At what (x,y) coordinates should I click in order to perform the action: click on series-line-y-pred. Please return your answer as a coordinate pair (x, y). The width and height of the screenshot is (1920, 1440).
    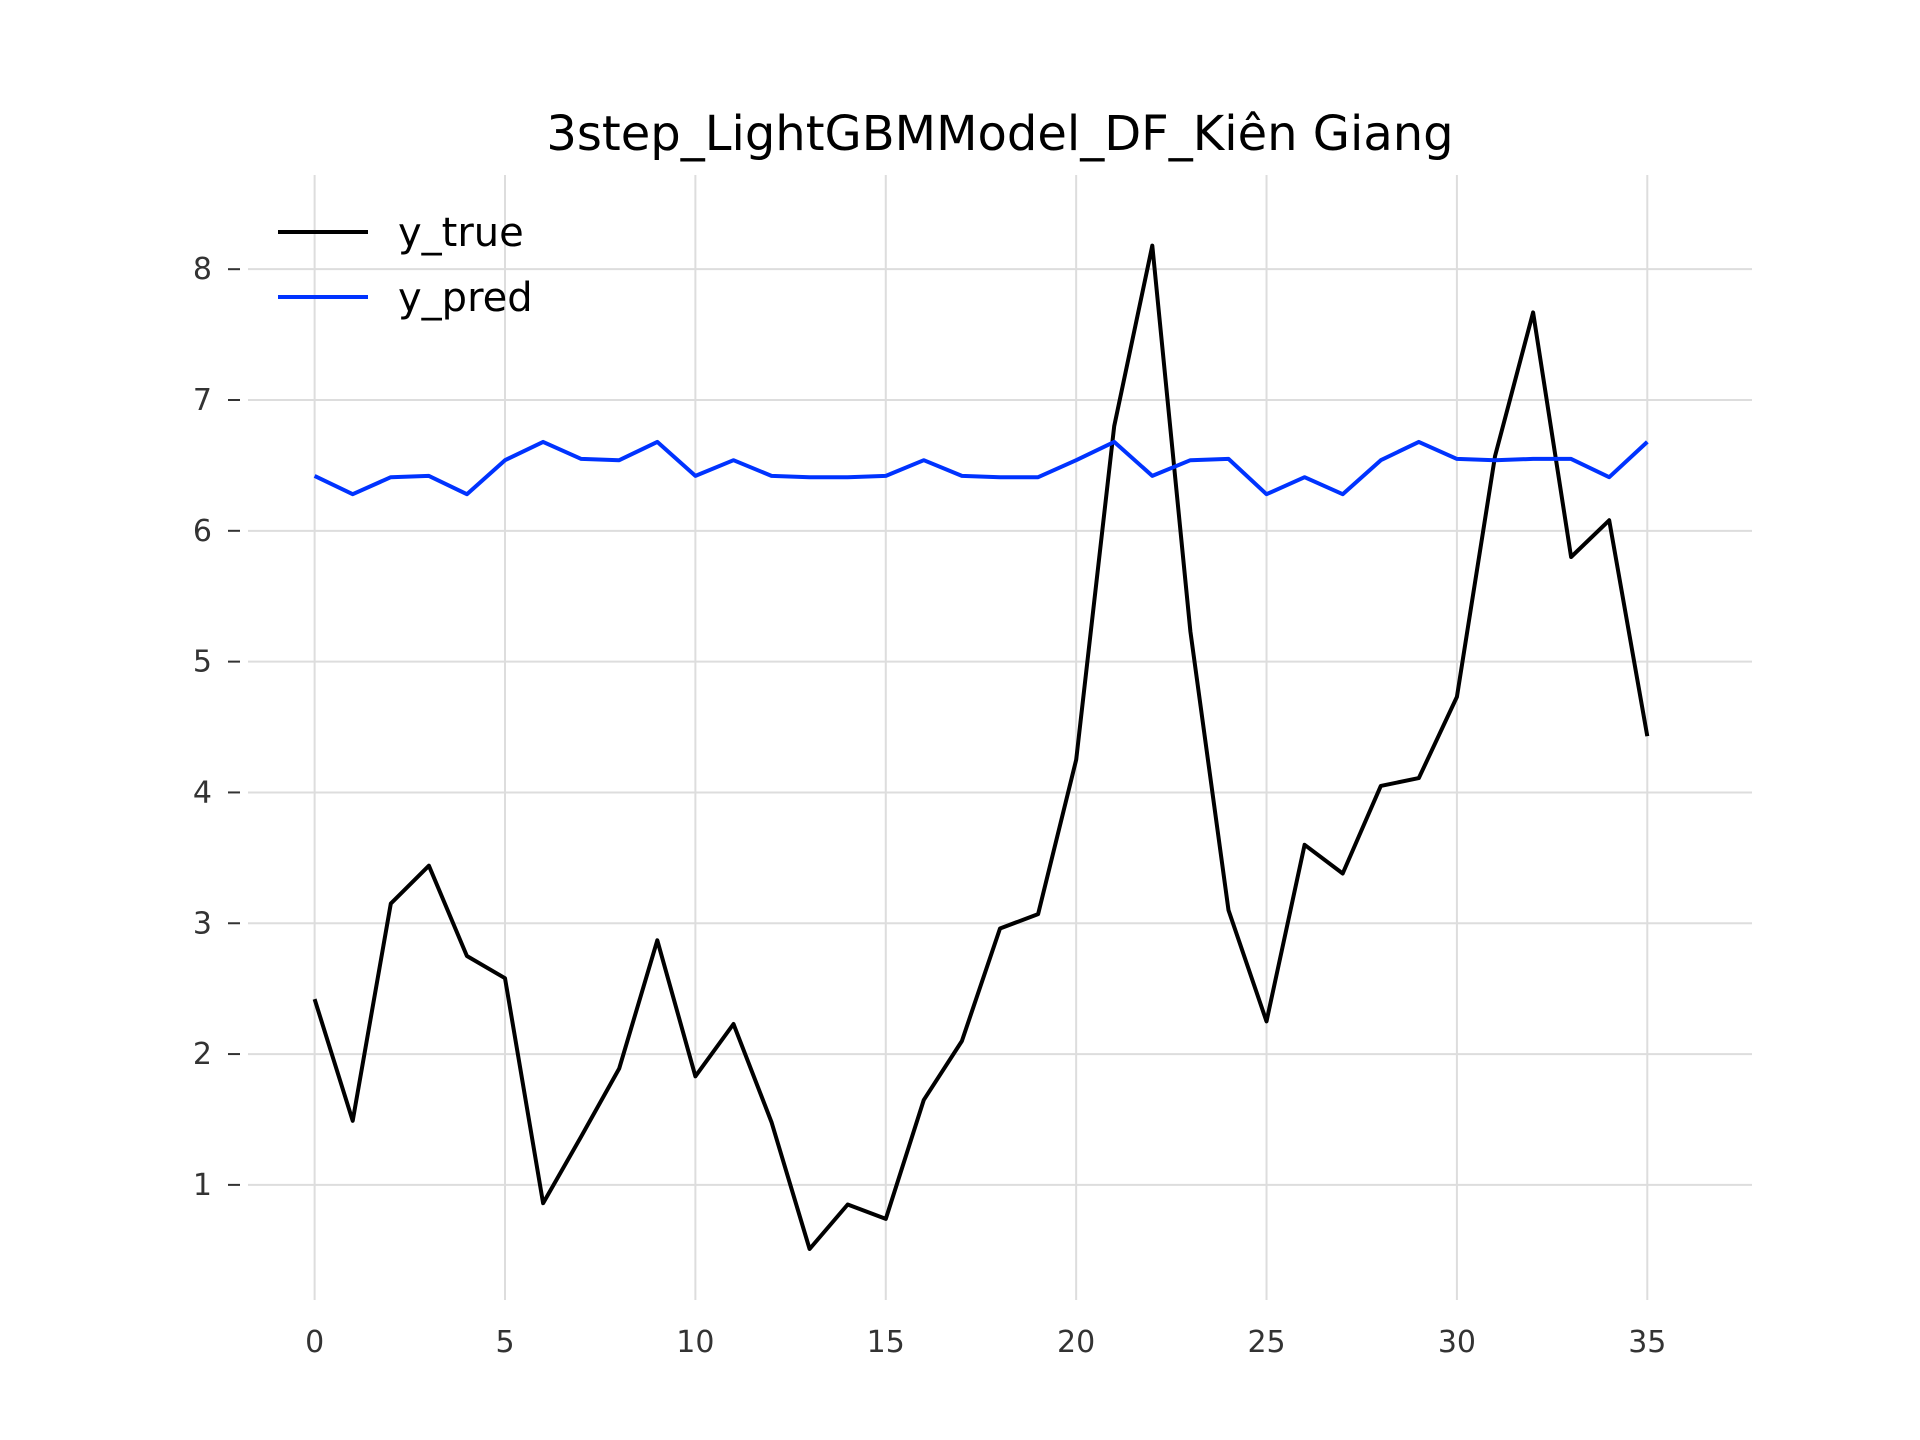
    Looking at the image, I should click on (981, 468).